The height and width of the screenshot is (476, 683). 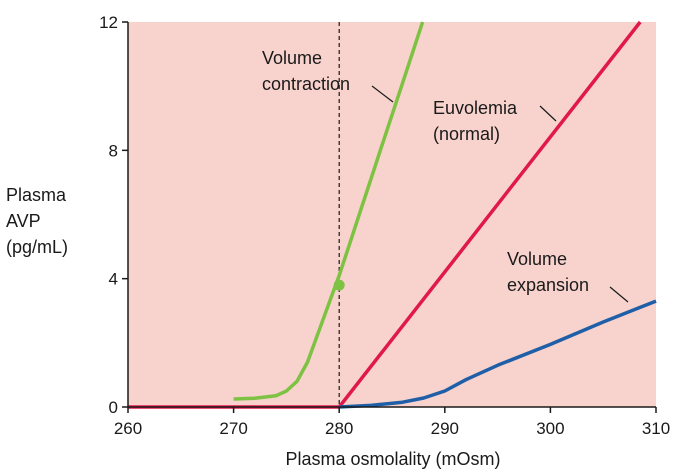 I want to click on y-tick-label-4: 4, so click(x=113, y=279).